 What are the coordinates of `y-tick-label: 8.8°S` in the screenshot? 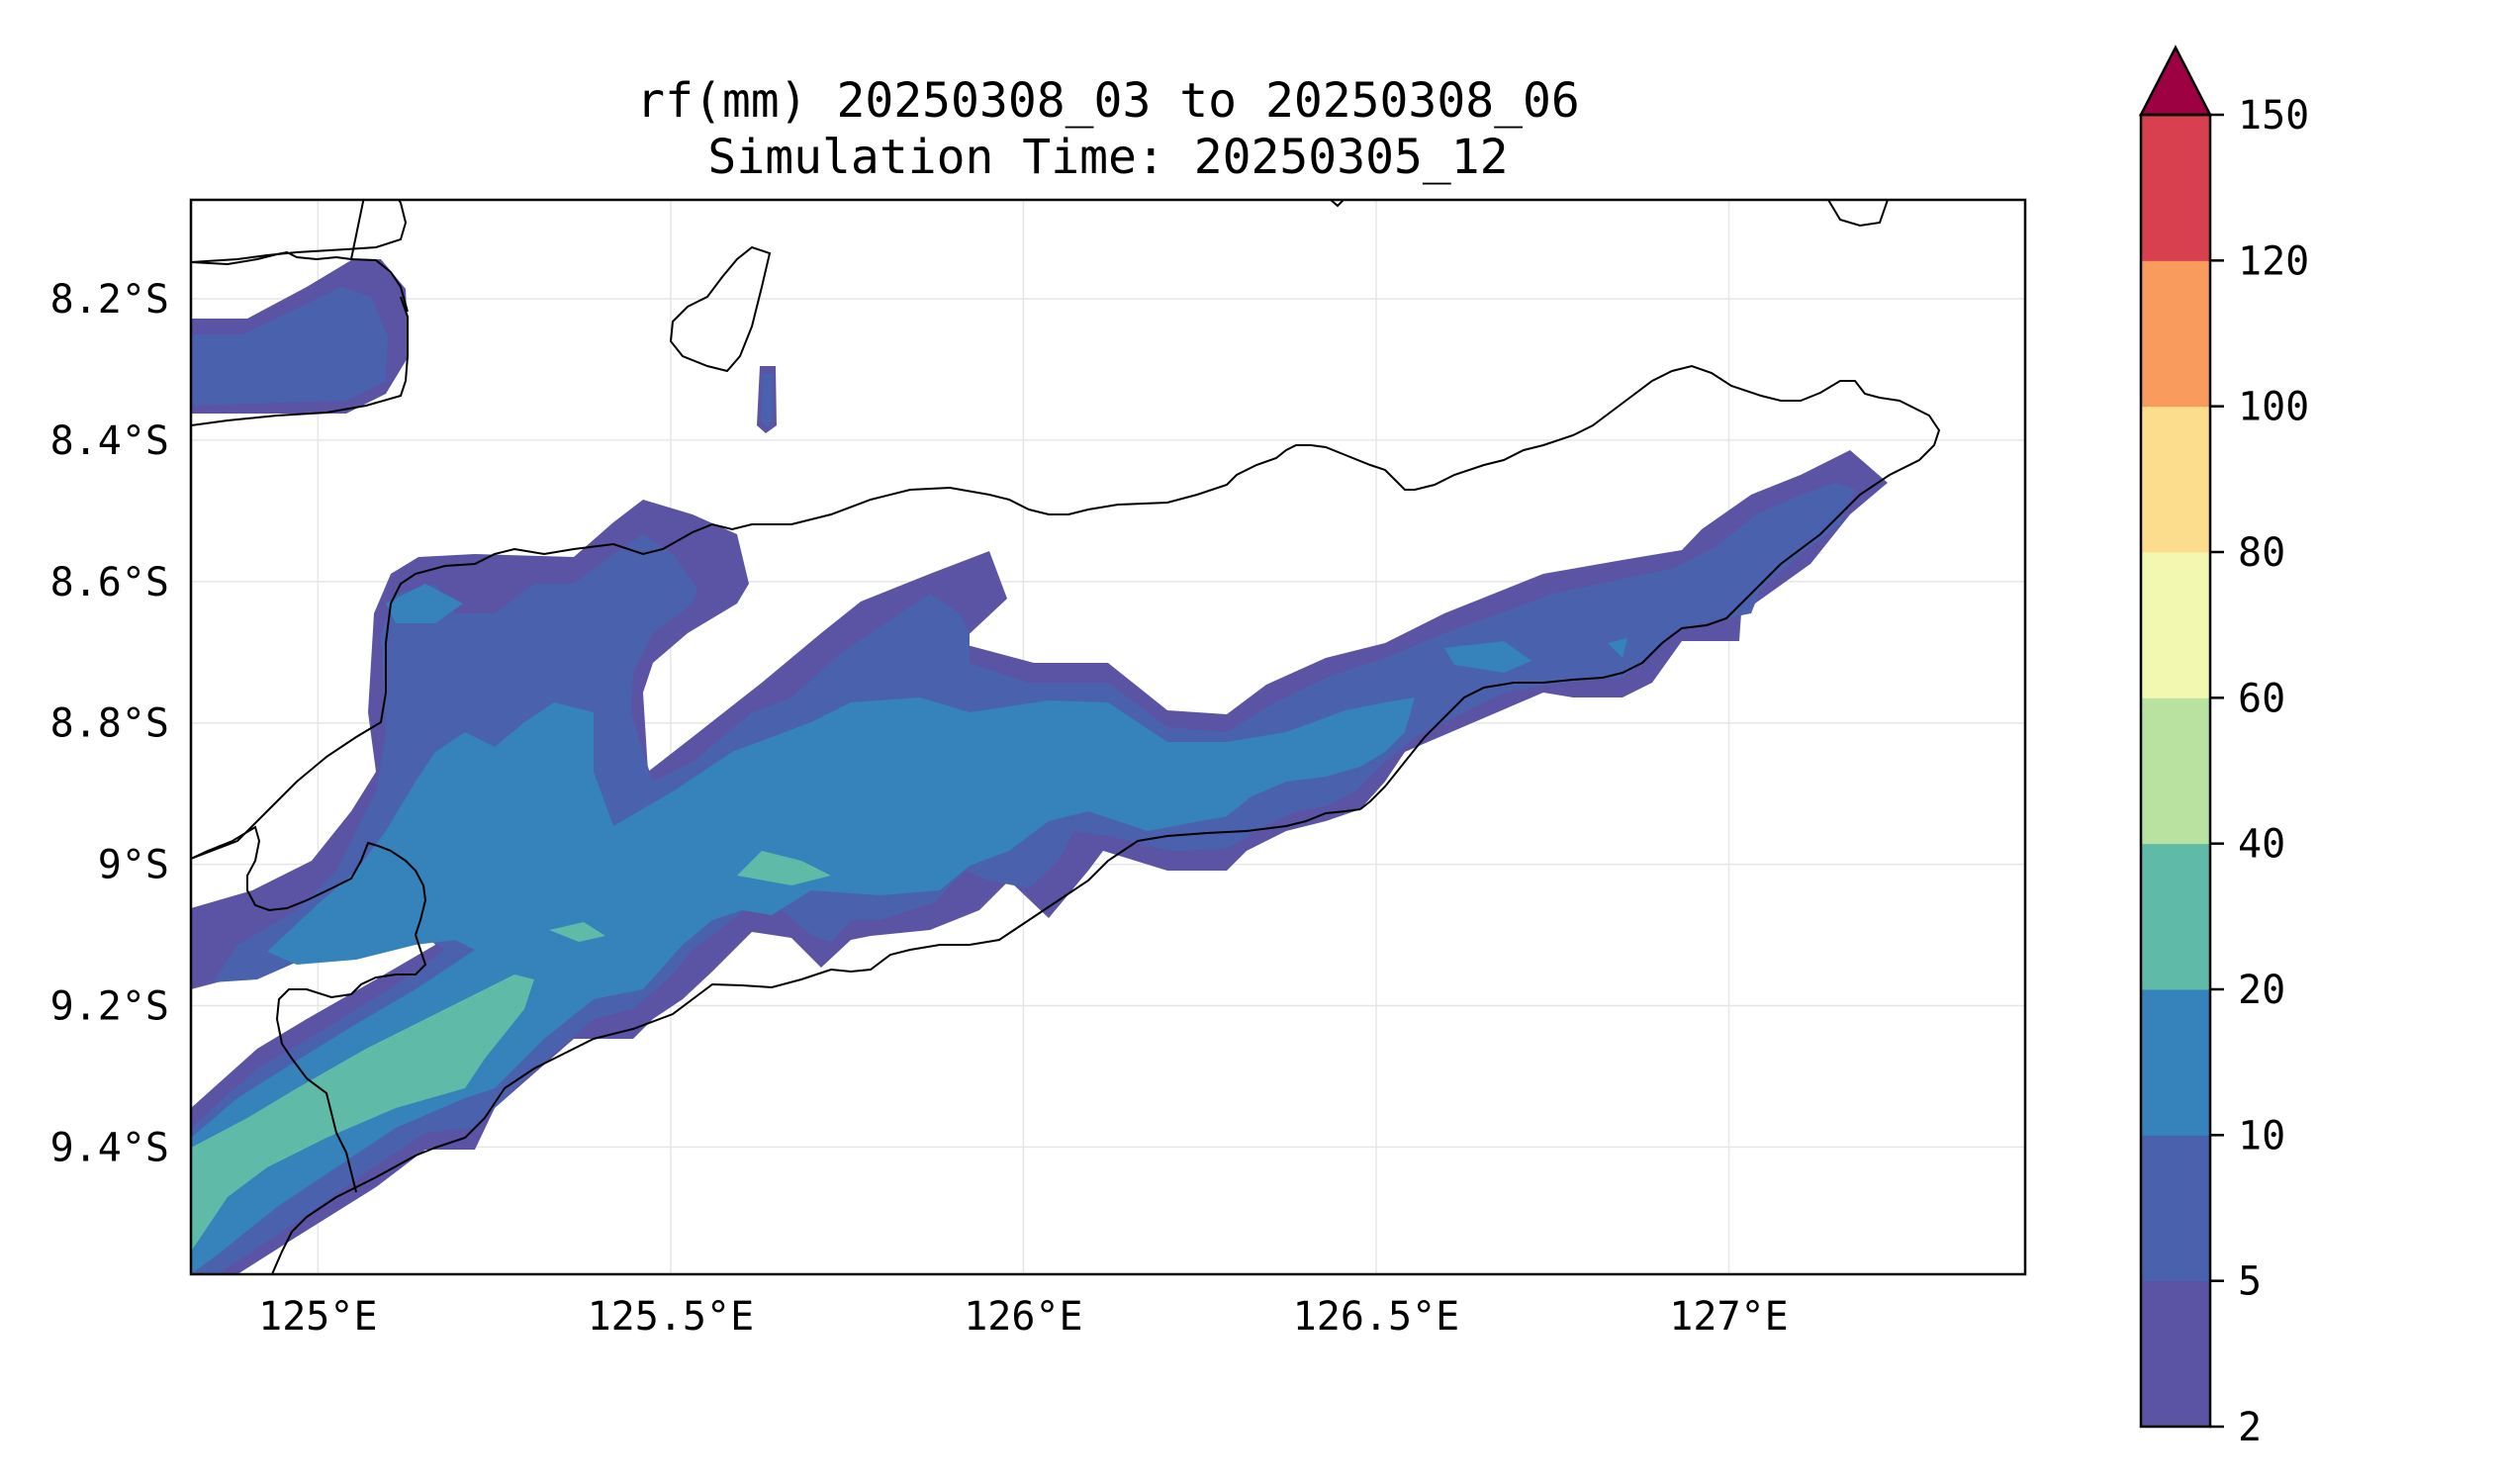 It's located at (109, 724).